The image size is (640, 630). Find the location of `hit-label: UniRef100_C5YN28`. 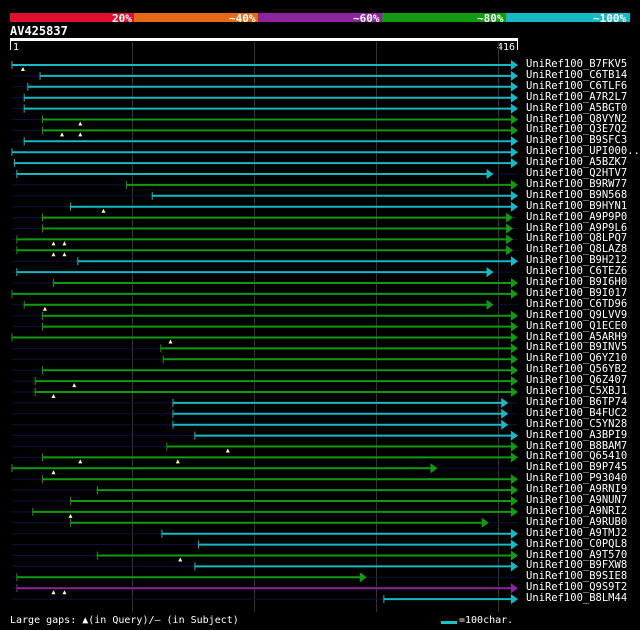

hit-label: UniRef100_C5YN28 is located at coordinates (577, 423).